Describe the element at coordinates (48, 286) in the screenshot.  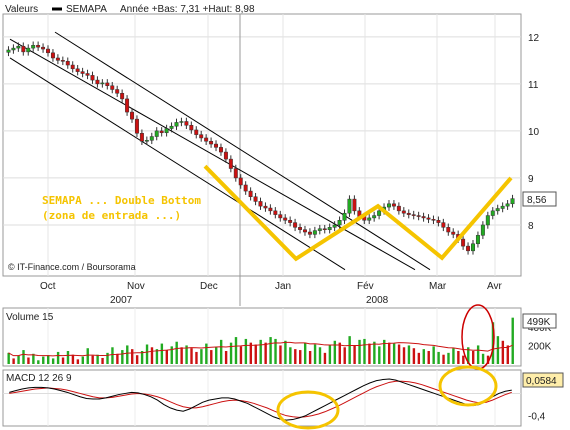
I see `month-tick-label: Oct` at that location.